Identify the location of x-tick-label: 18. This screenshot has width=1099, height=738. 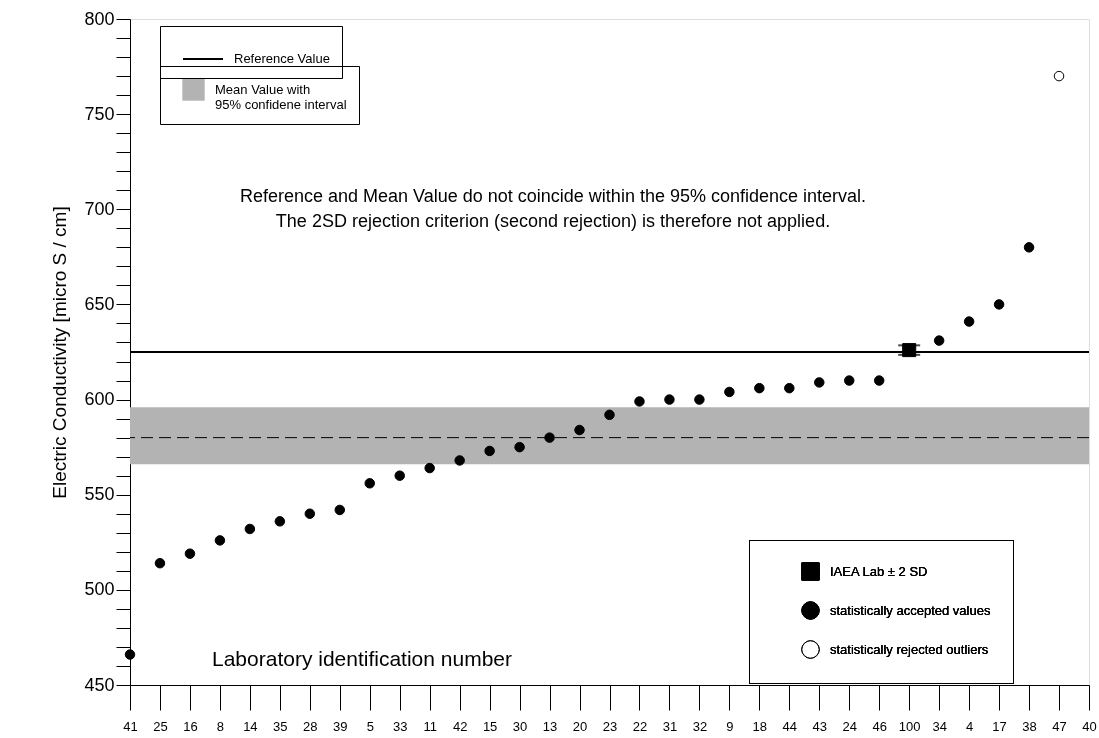
(760, 726).